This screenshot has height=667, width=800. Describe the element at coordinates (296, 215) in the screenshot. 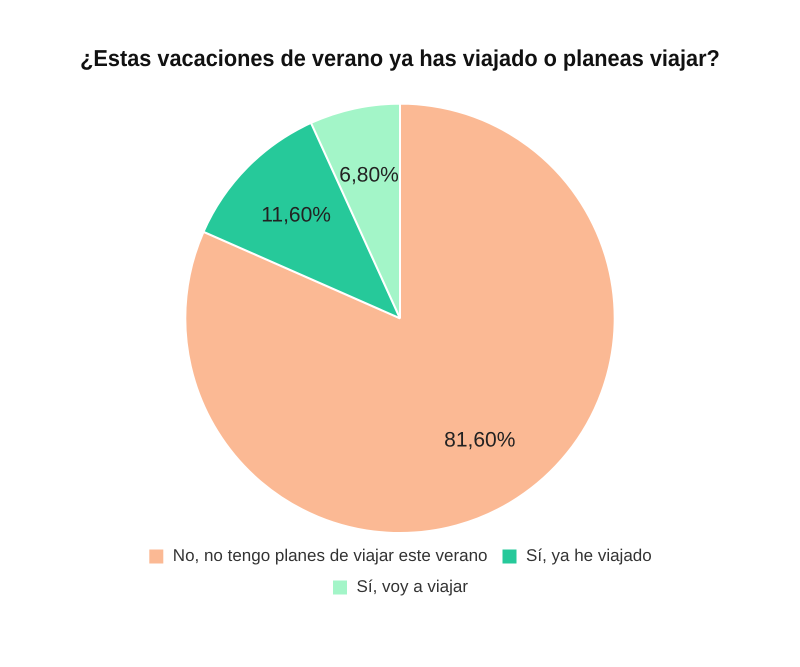

I see `data-label: 11,60%` at that location.